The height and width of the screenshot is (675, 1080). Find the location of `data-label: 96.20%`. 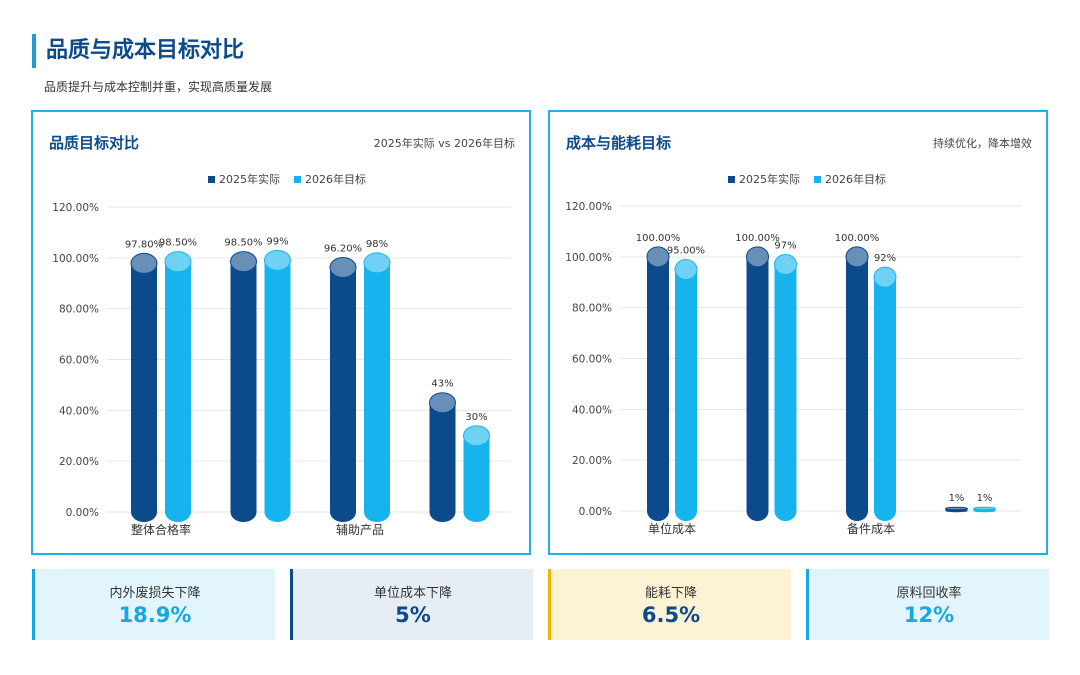

data-label: 96.20% is located at coordinates (343, 248).